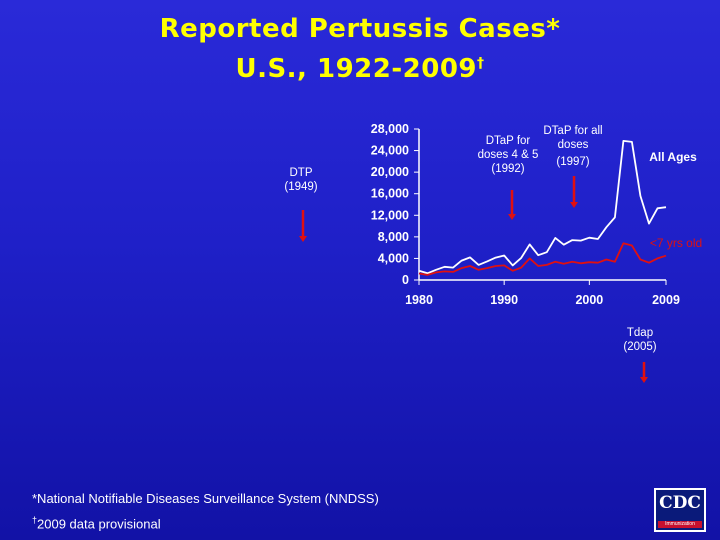  I want to click on y-tick-label: 12,000, so click(390, 215).